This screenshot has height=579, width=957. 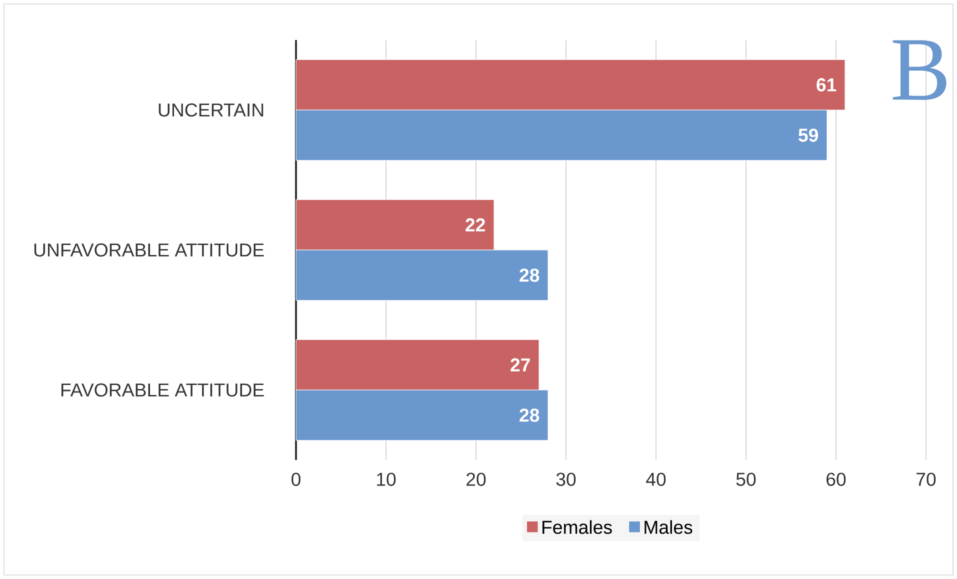 What do you see at coordinates (475, 225) in the screenshot?
I see `data-label: 22` at bounding box center [475, 225].